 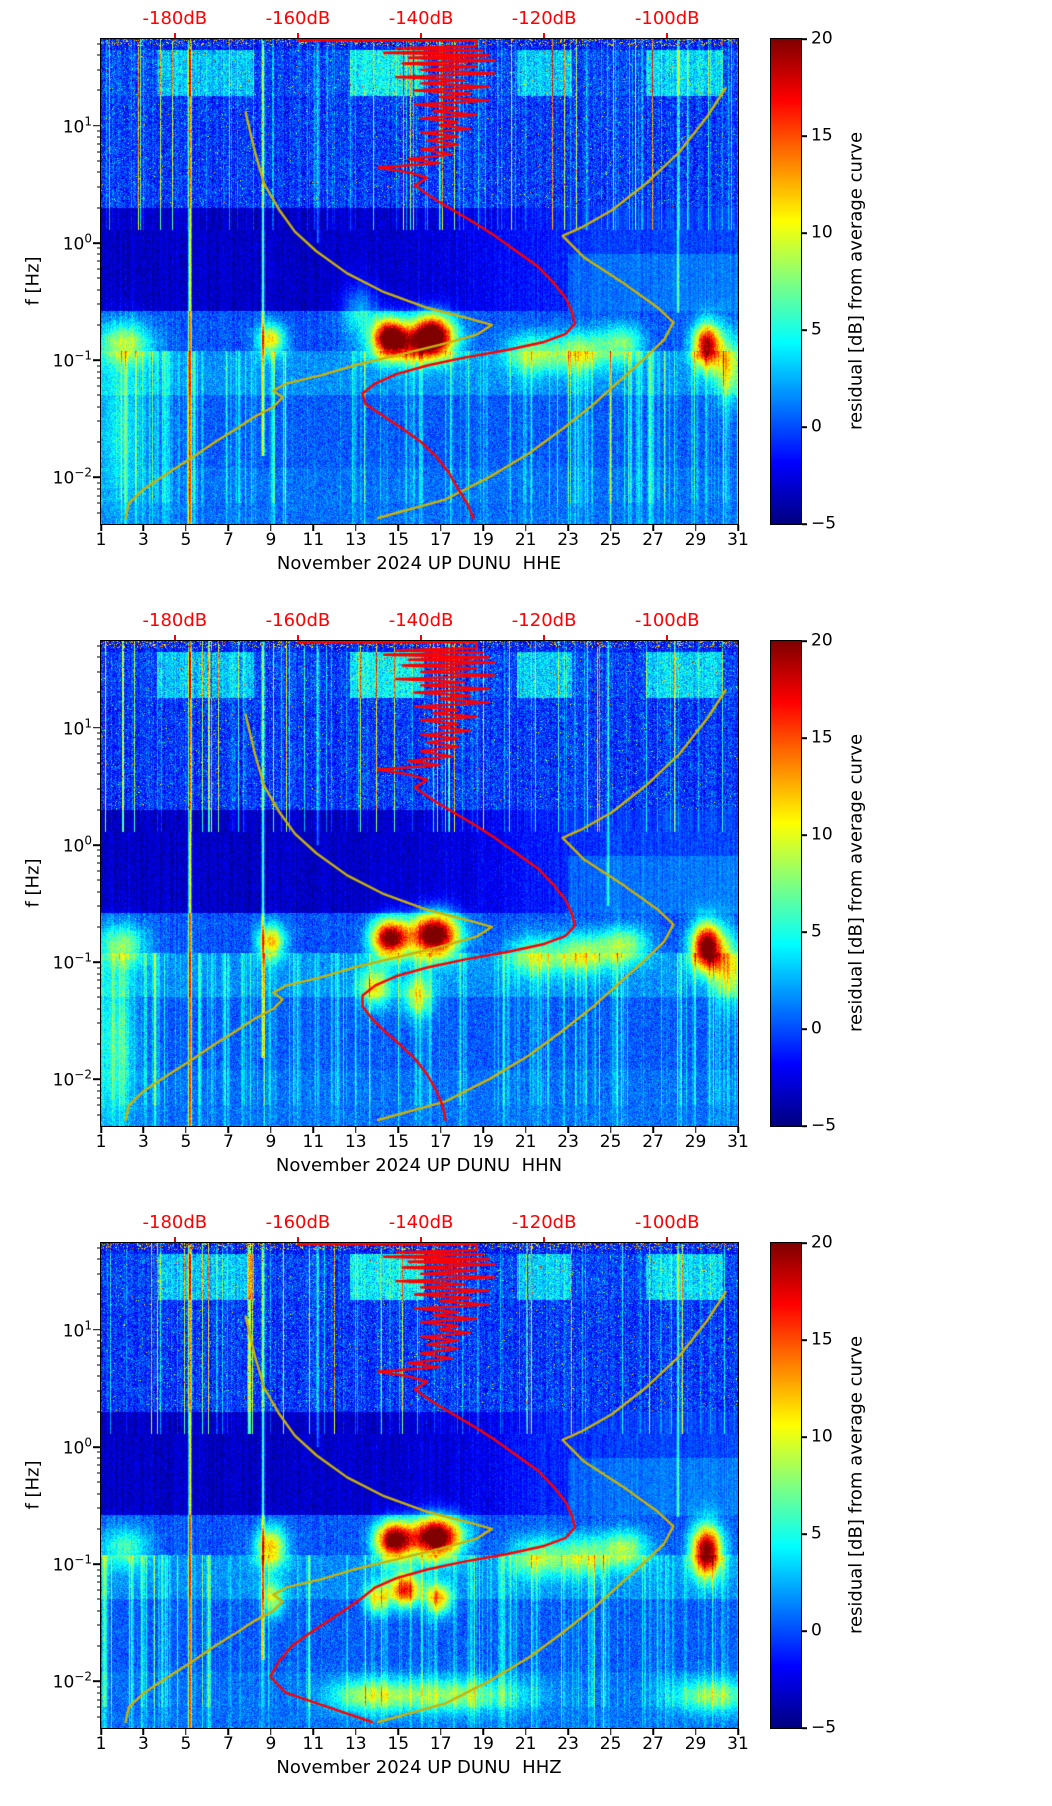 I want to click on x-axis-label: November 2024 UP DUNU HHE, so click(x=419, y=563).